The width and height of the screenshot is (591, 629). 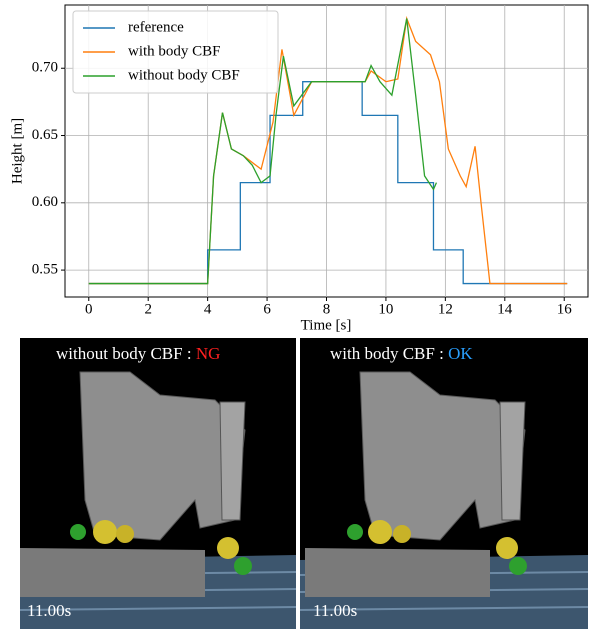 What do you see at coordinates (162, 456) in the screenshot?
I see `robot-body` at bounding box center [162, 456].